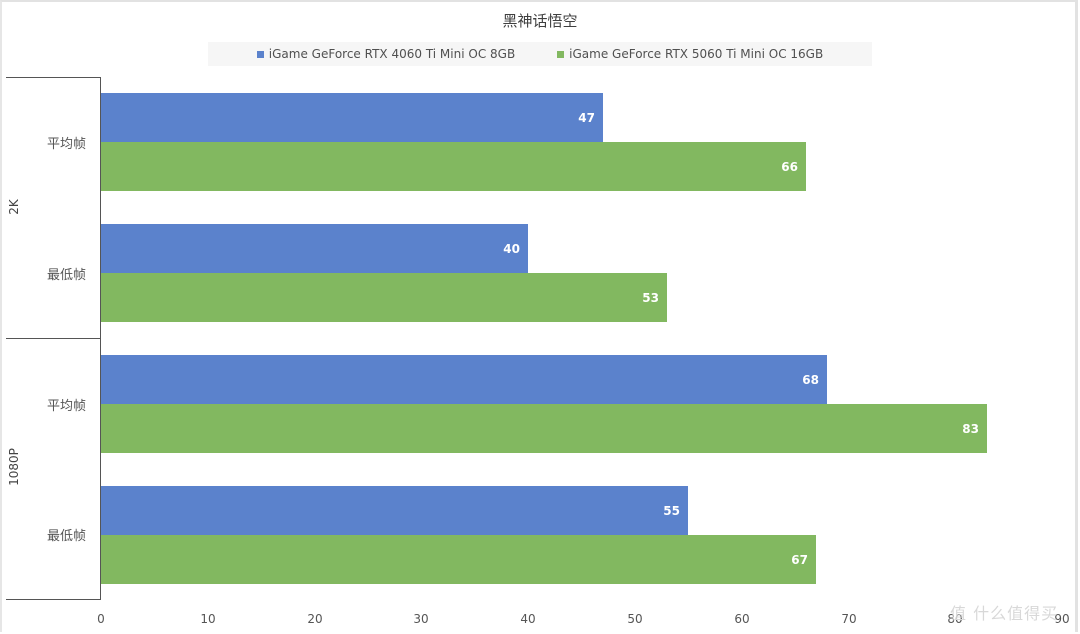 The image size is (1080, 634). What do you see at coordinates (511, 248) in the screenshot?
I see `bar-value-label: 40` at bounding box center [511, 248].